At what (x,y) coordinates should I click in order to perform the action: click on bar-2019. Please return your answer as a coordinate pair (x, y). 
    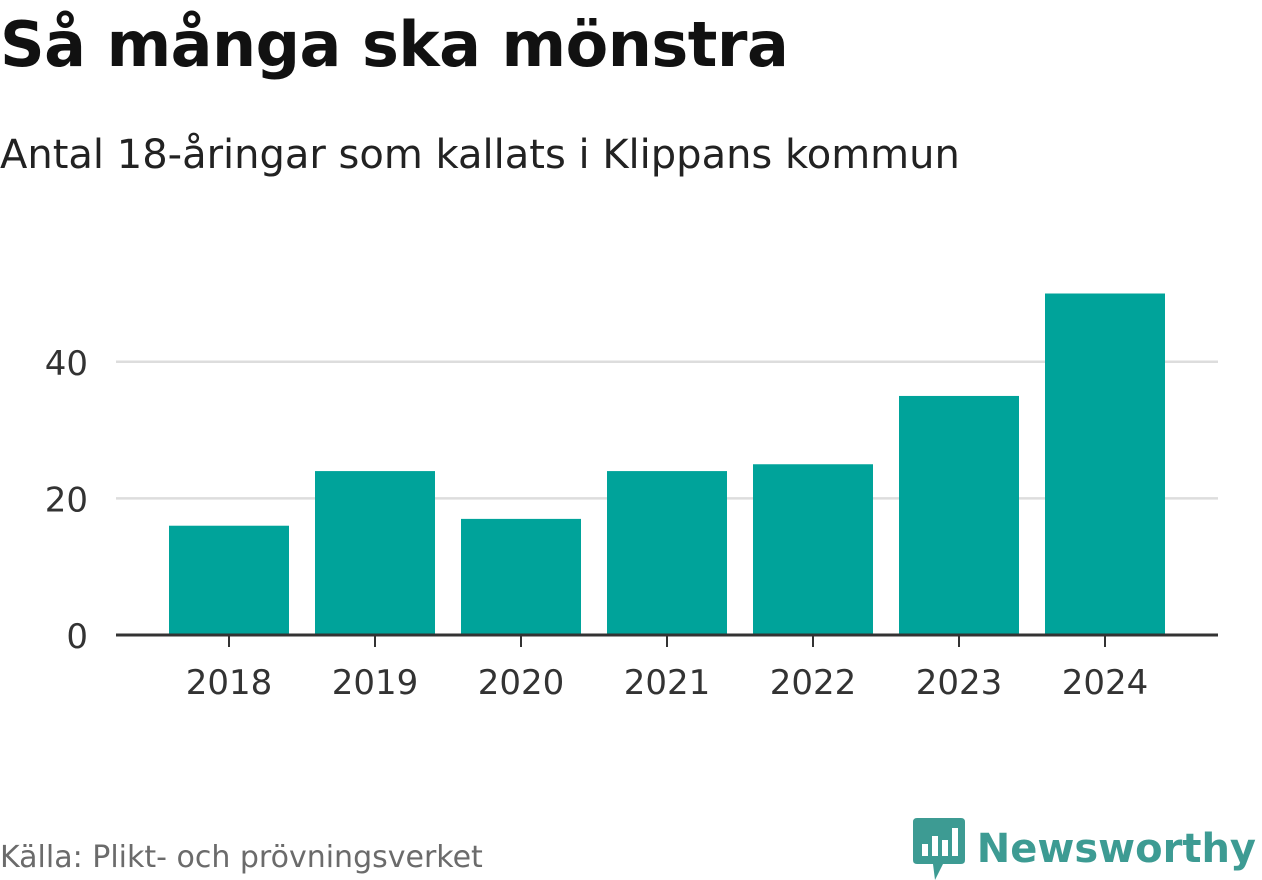
    Looking at the image, I should click on (375, 553).